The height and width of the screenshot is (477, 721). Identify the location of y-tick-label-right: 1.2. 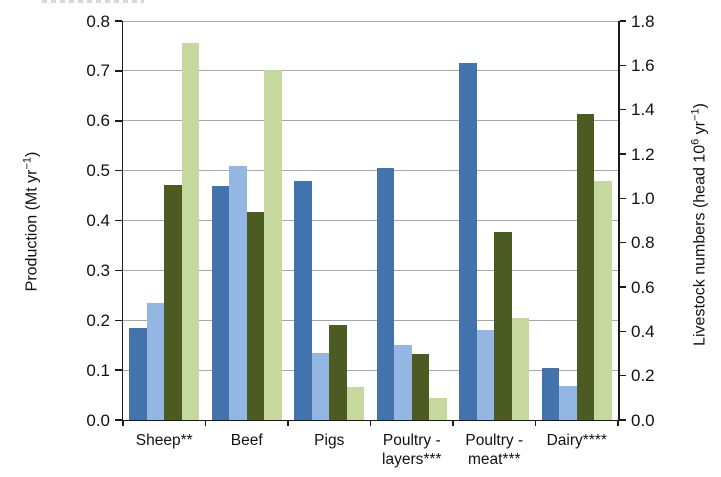
(643, 154).